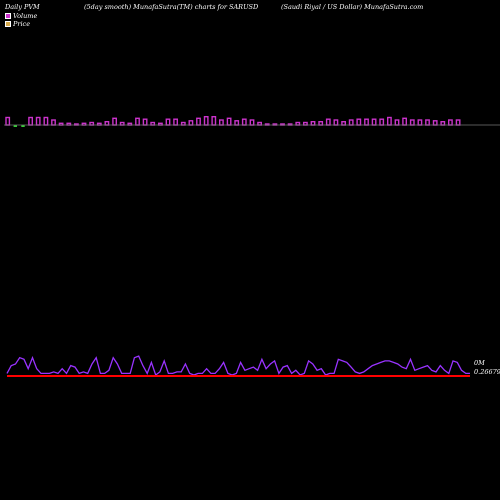 The height and width of the screenshot is (500, 500). I want to click on chart-title-left: Daily PVM, so click(22, 7).